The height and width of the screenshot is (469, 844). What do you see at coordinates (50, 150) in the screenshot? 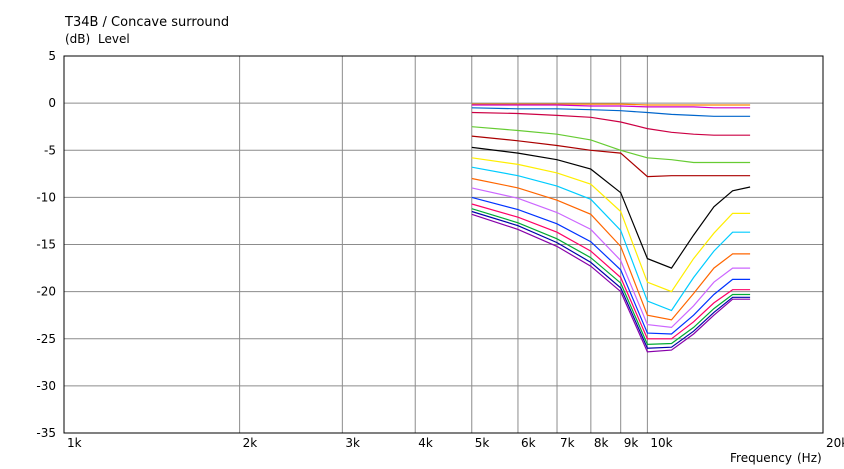
I see `y-tick-label: -5` at bounding box center [50, 150].